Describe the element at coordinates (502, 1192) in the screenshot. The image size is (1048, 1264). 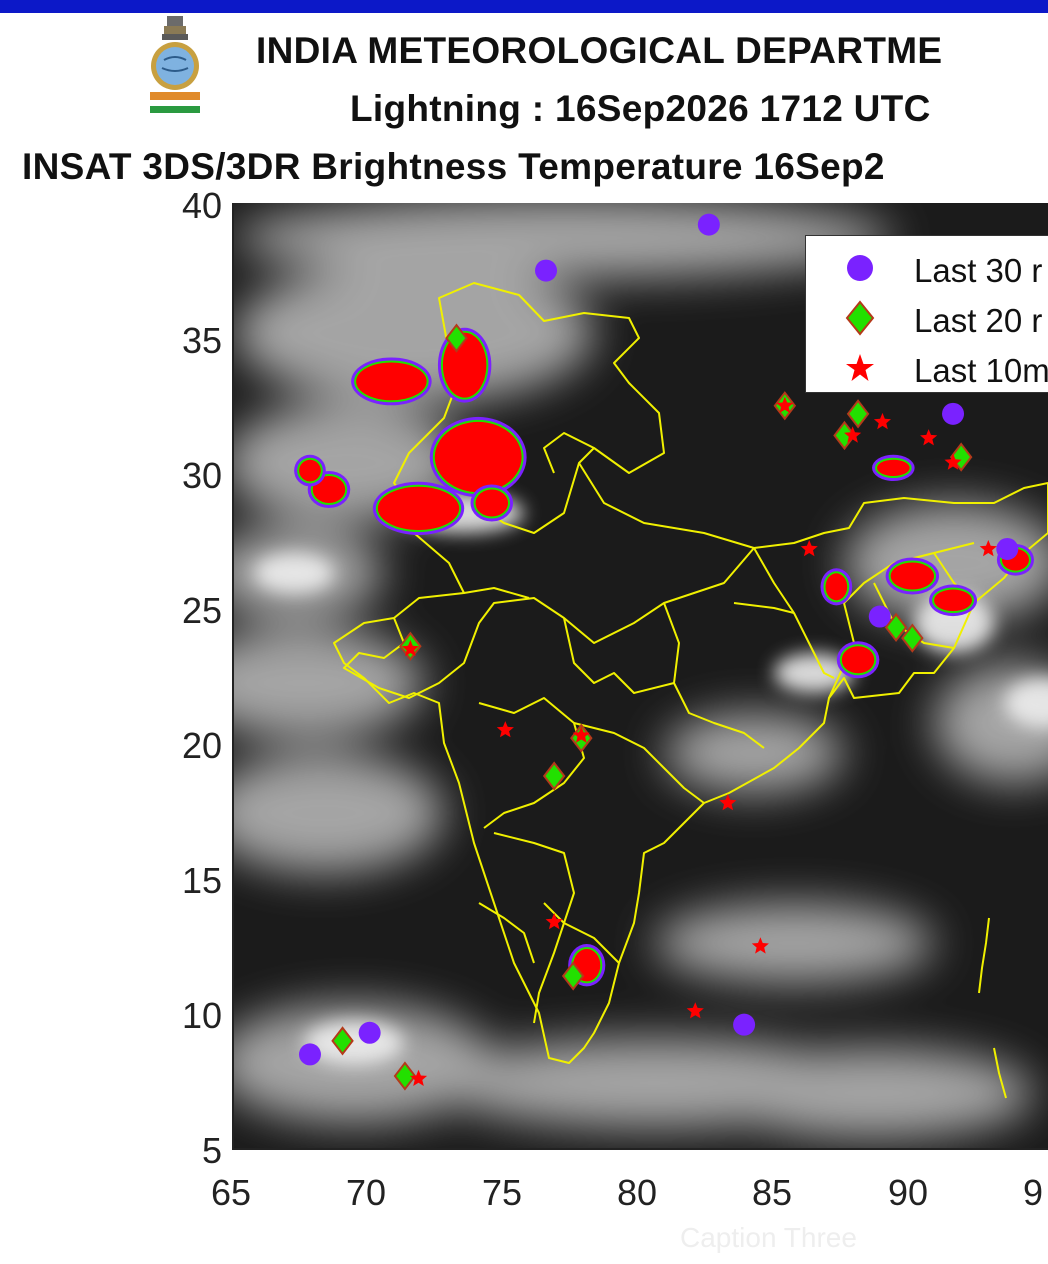
I see `x-tick-label: 75` at that location.